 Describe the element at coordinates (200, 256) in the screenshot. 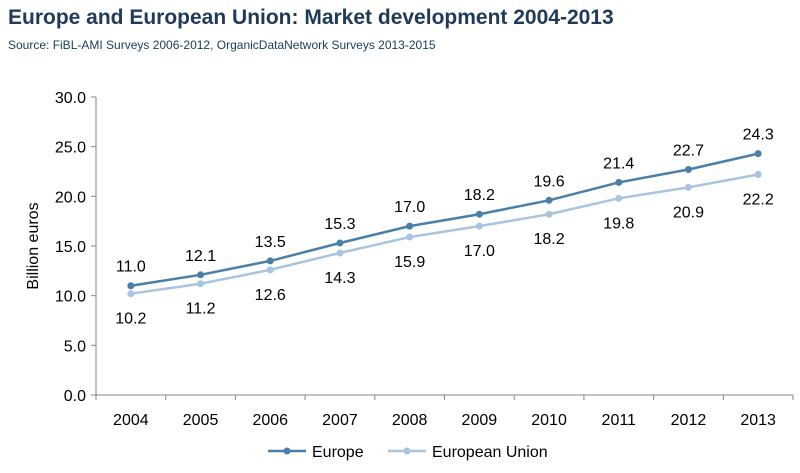

I see `data-label: 12.1` at that location.